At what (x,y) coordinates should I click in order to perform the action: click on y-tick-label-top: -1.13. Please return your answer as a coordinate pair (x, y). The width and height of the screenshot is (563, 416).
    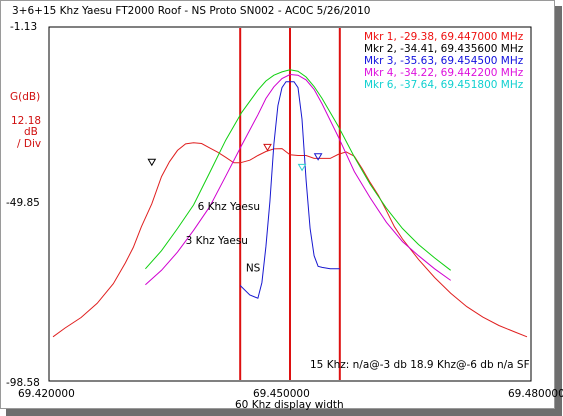
    Looking at the image, I should click on (23, 27).